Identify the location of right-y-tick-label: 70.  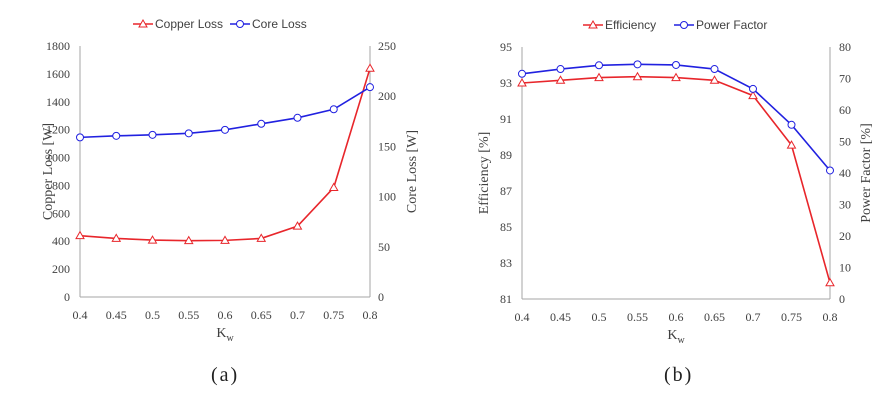
(845, 79).